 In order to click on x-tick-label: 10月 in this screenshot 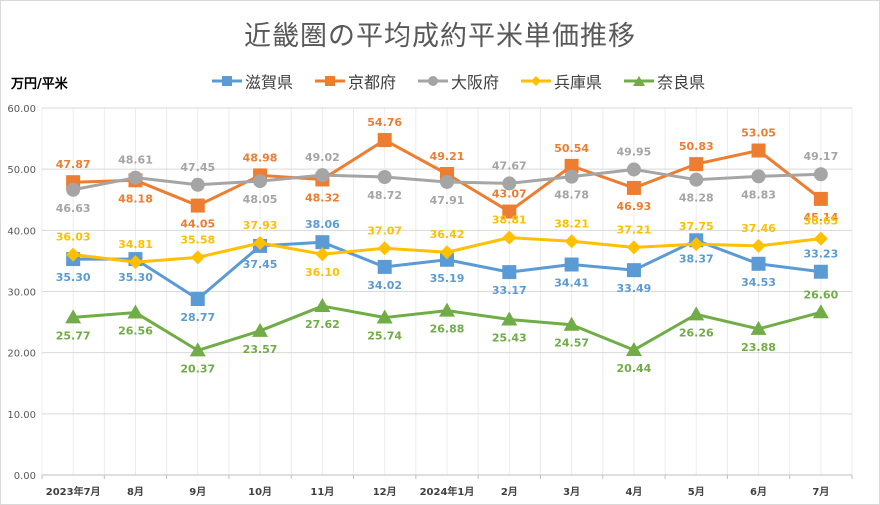, I will do `click(260, 492)`.